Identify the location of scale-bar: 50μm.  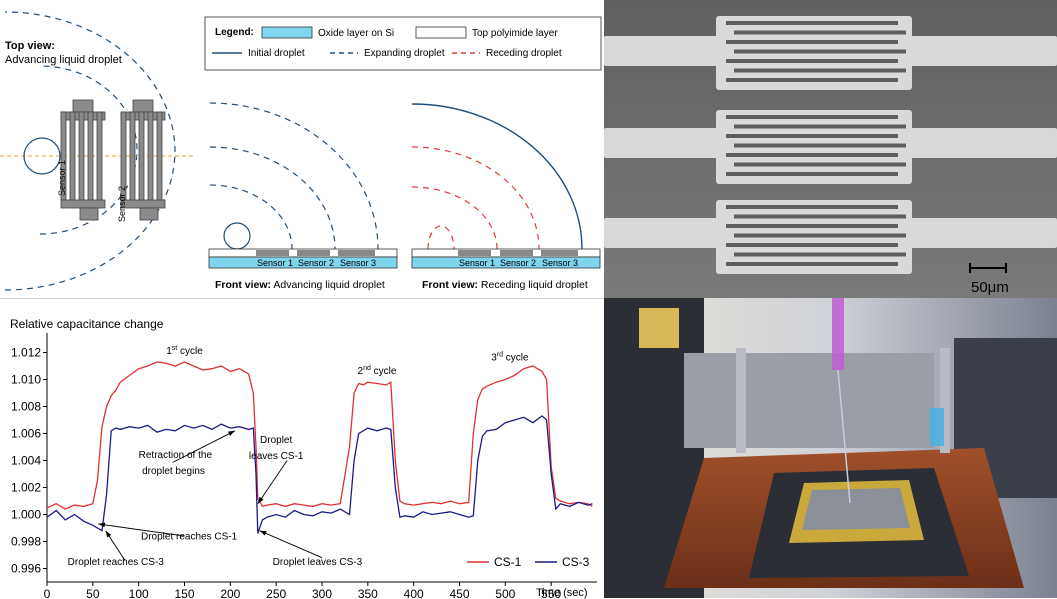
(989, 279).